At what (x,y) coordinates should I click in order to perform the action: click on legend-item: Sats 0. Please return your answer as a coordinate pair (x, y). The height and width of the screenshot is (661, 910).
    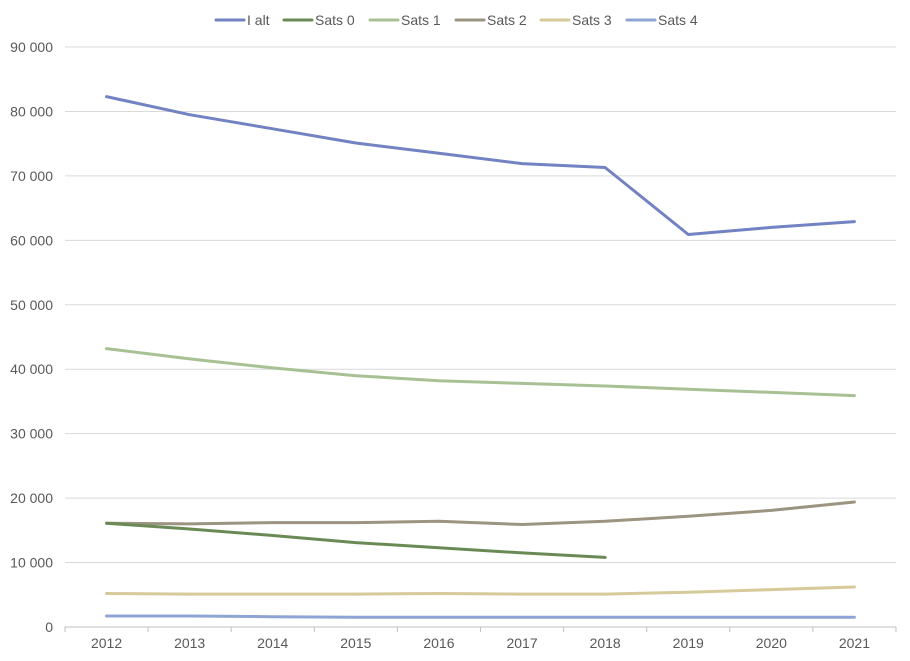
    Looking at the image, I should click on (318, 20).